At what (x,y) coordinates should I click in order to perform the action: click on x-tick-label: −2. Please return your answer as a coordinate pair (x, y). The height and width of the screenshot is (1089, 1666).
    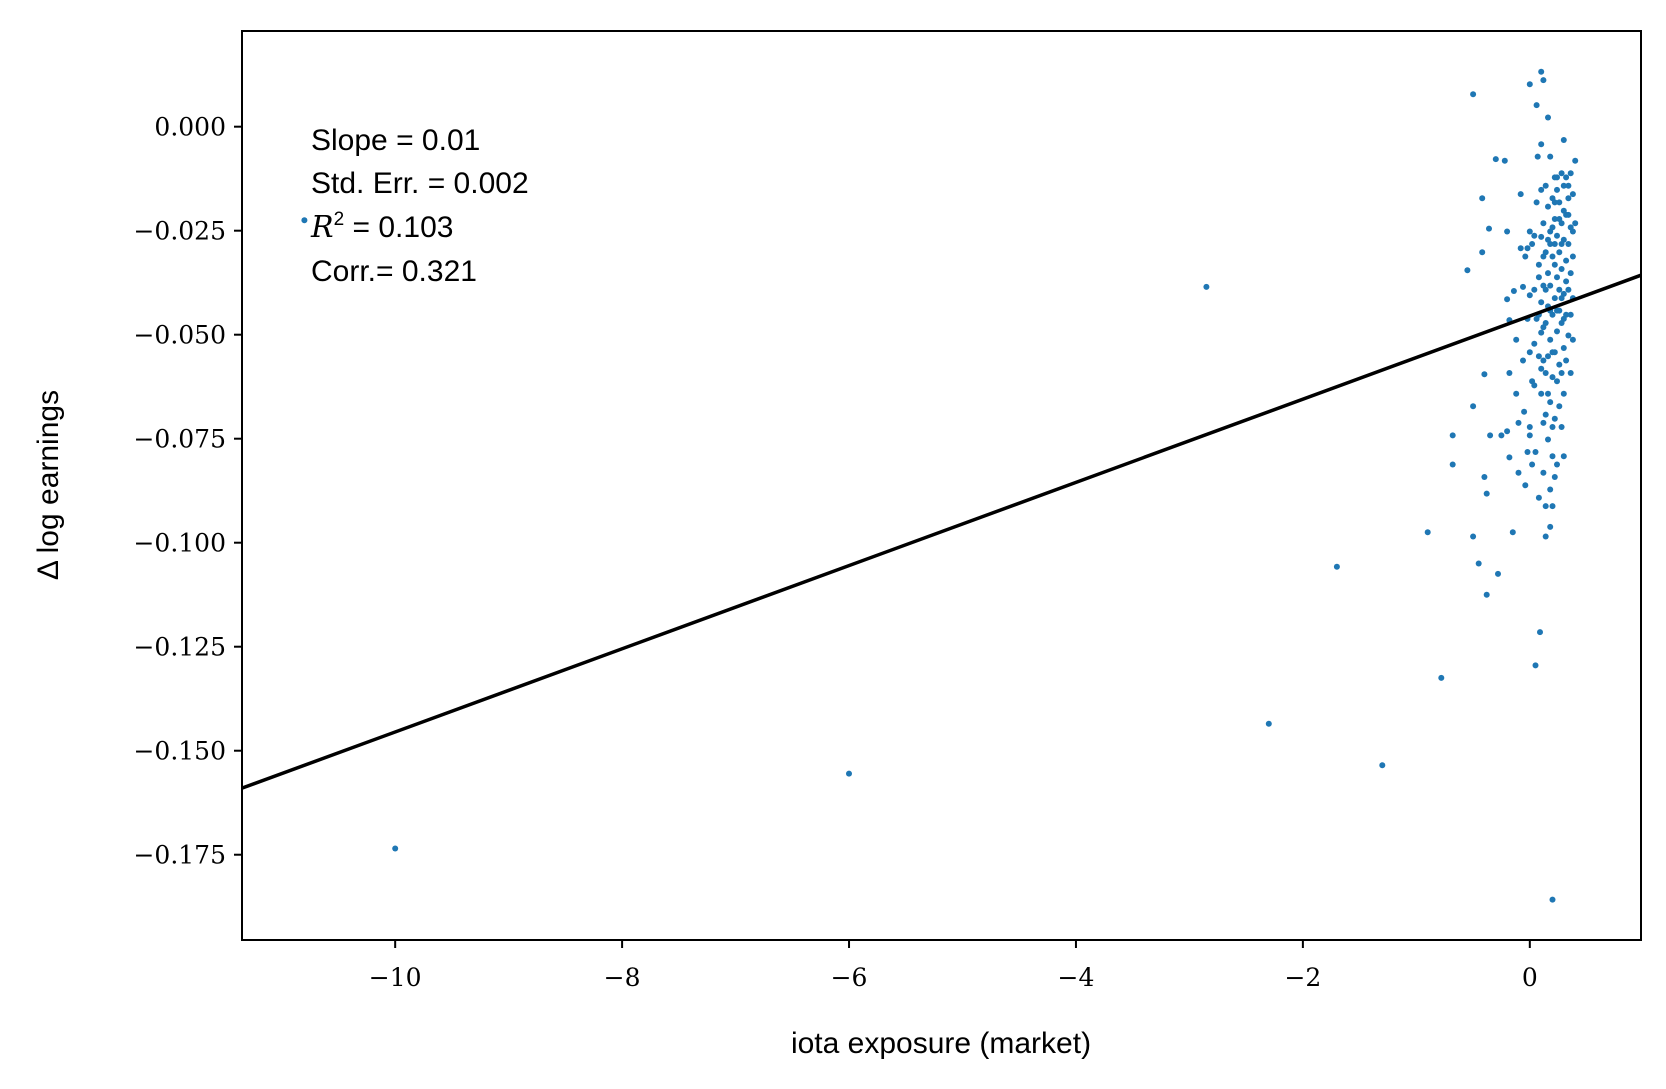
    Looking at the image, I should click on (1302, 977).